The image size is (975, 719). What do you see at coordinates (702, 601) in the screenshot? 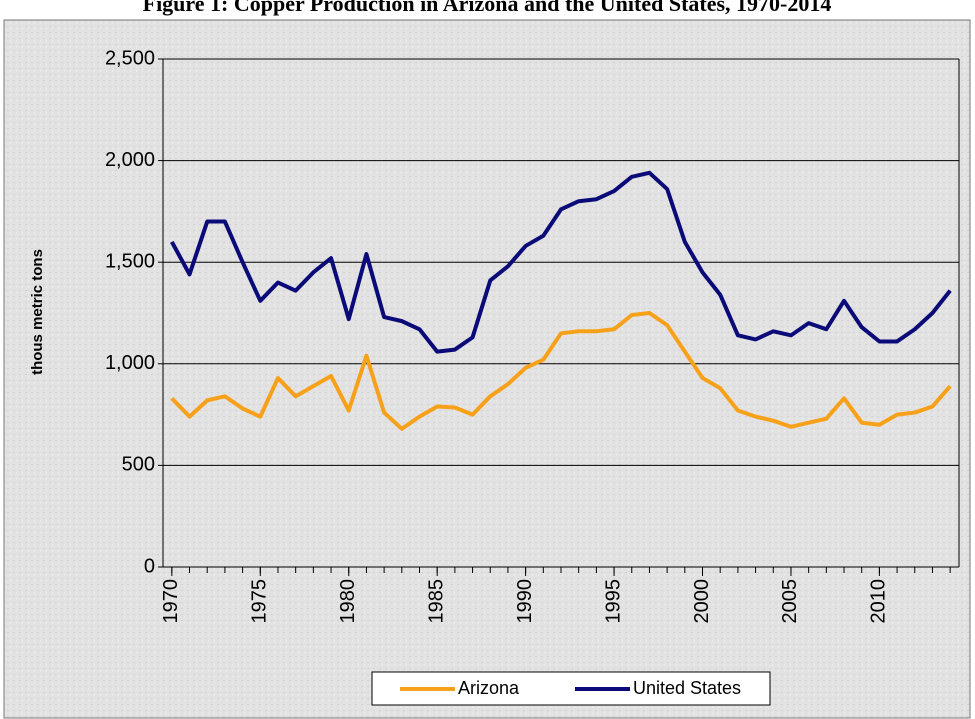
I see `x-tick-label: 2000` at bounding box center [702, 601].